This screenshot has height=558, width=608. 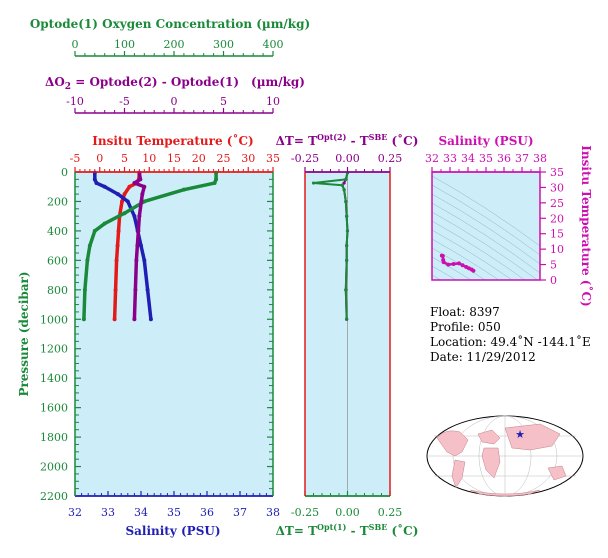 What do you see at coordinates (485, 141) in the screenshot?
I see `ts-salinity-label: Salinity (PSU)` at bounding box center [485, 141].